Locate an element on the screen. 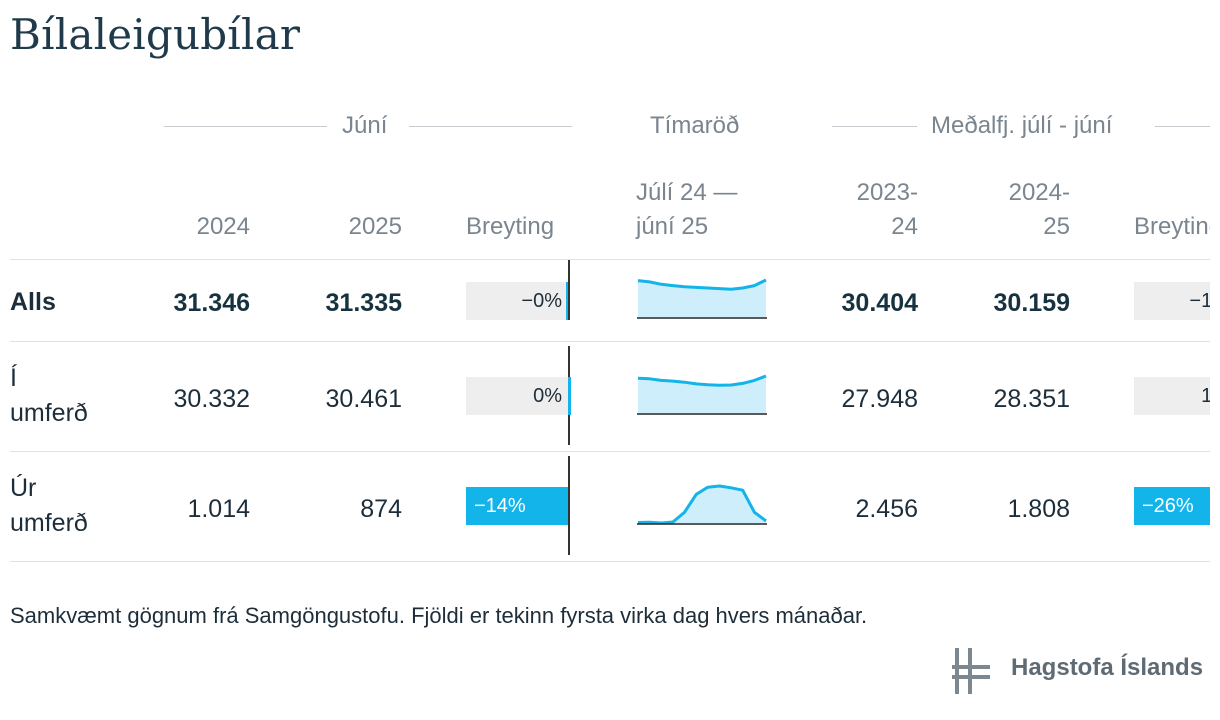 This screenshot has width=1220, height=720. cell-avg2425: 1.808 is located at coordinates (1038, 509).